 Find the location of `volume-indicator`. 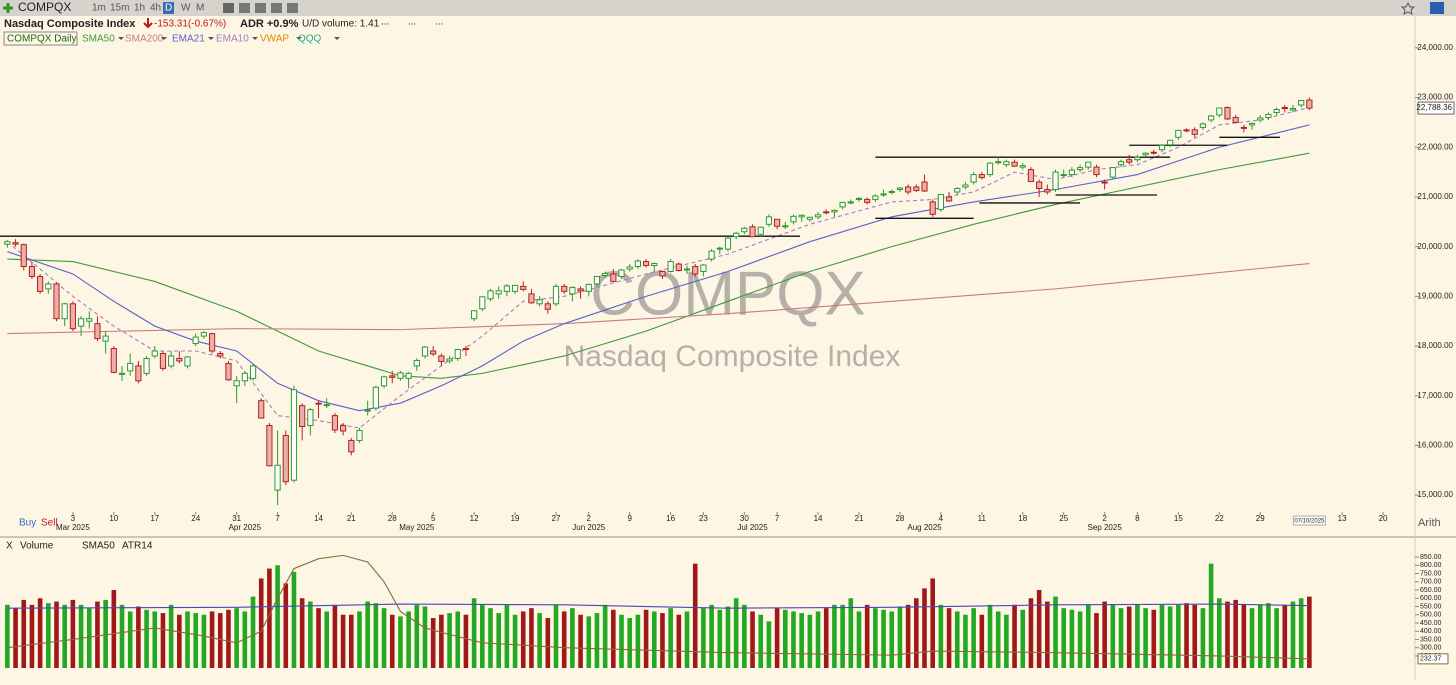

volume-indicator is located at coordinates (658, 606).